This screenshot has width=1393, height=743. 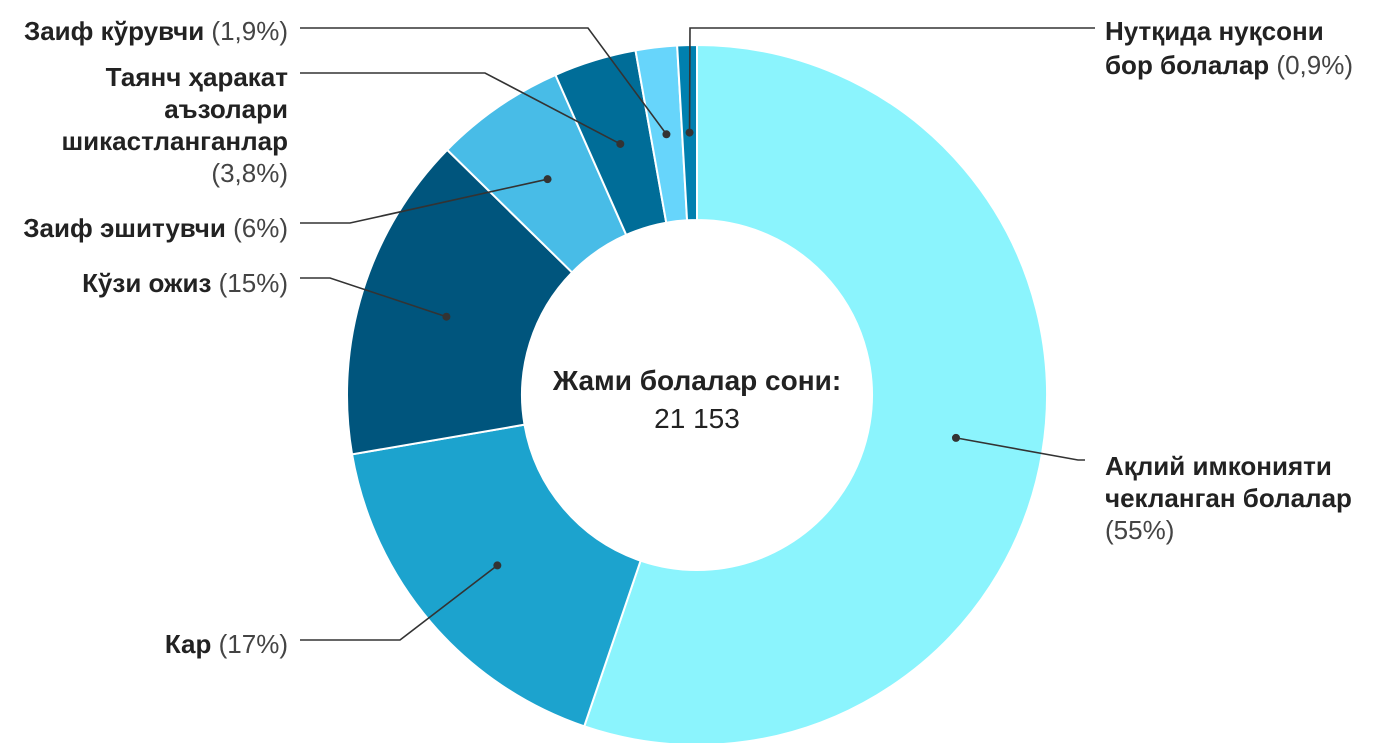 I want to click on slice-name-4: Таянч ҳаракат, so click(x=197, y=77).